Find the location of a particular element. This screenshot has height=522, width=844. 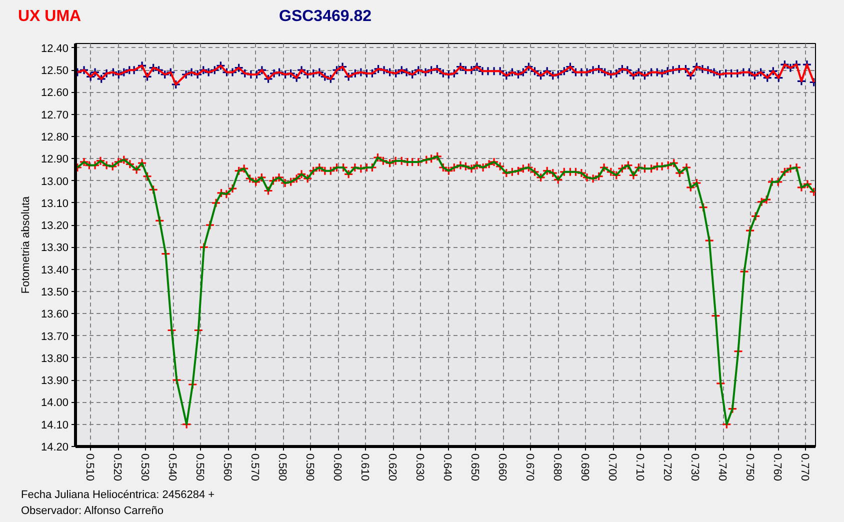

y-tick-label: 13.40 is located at coordinates (54, 270).